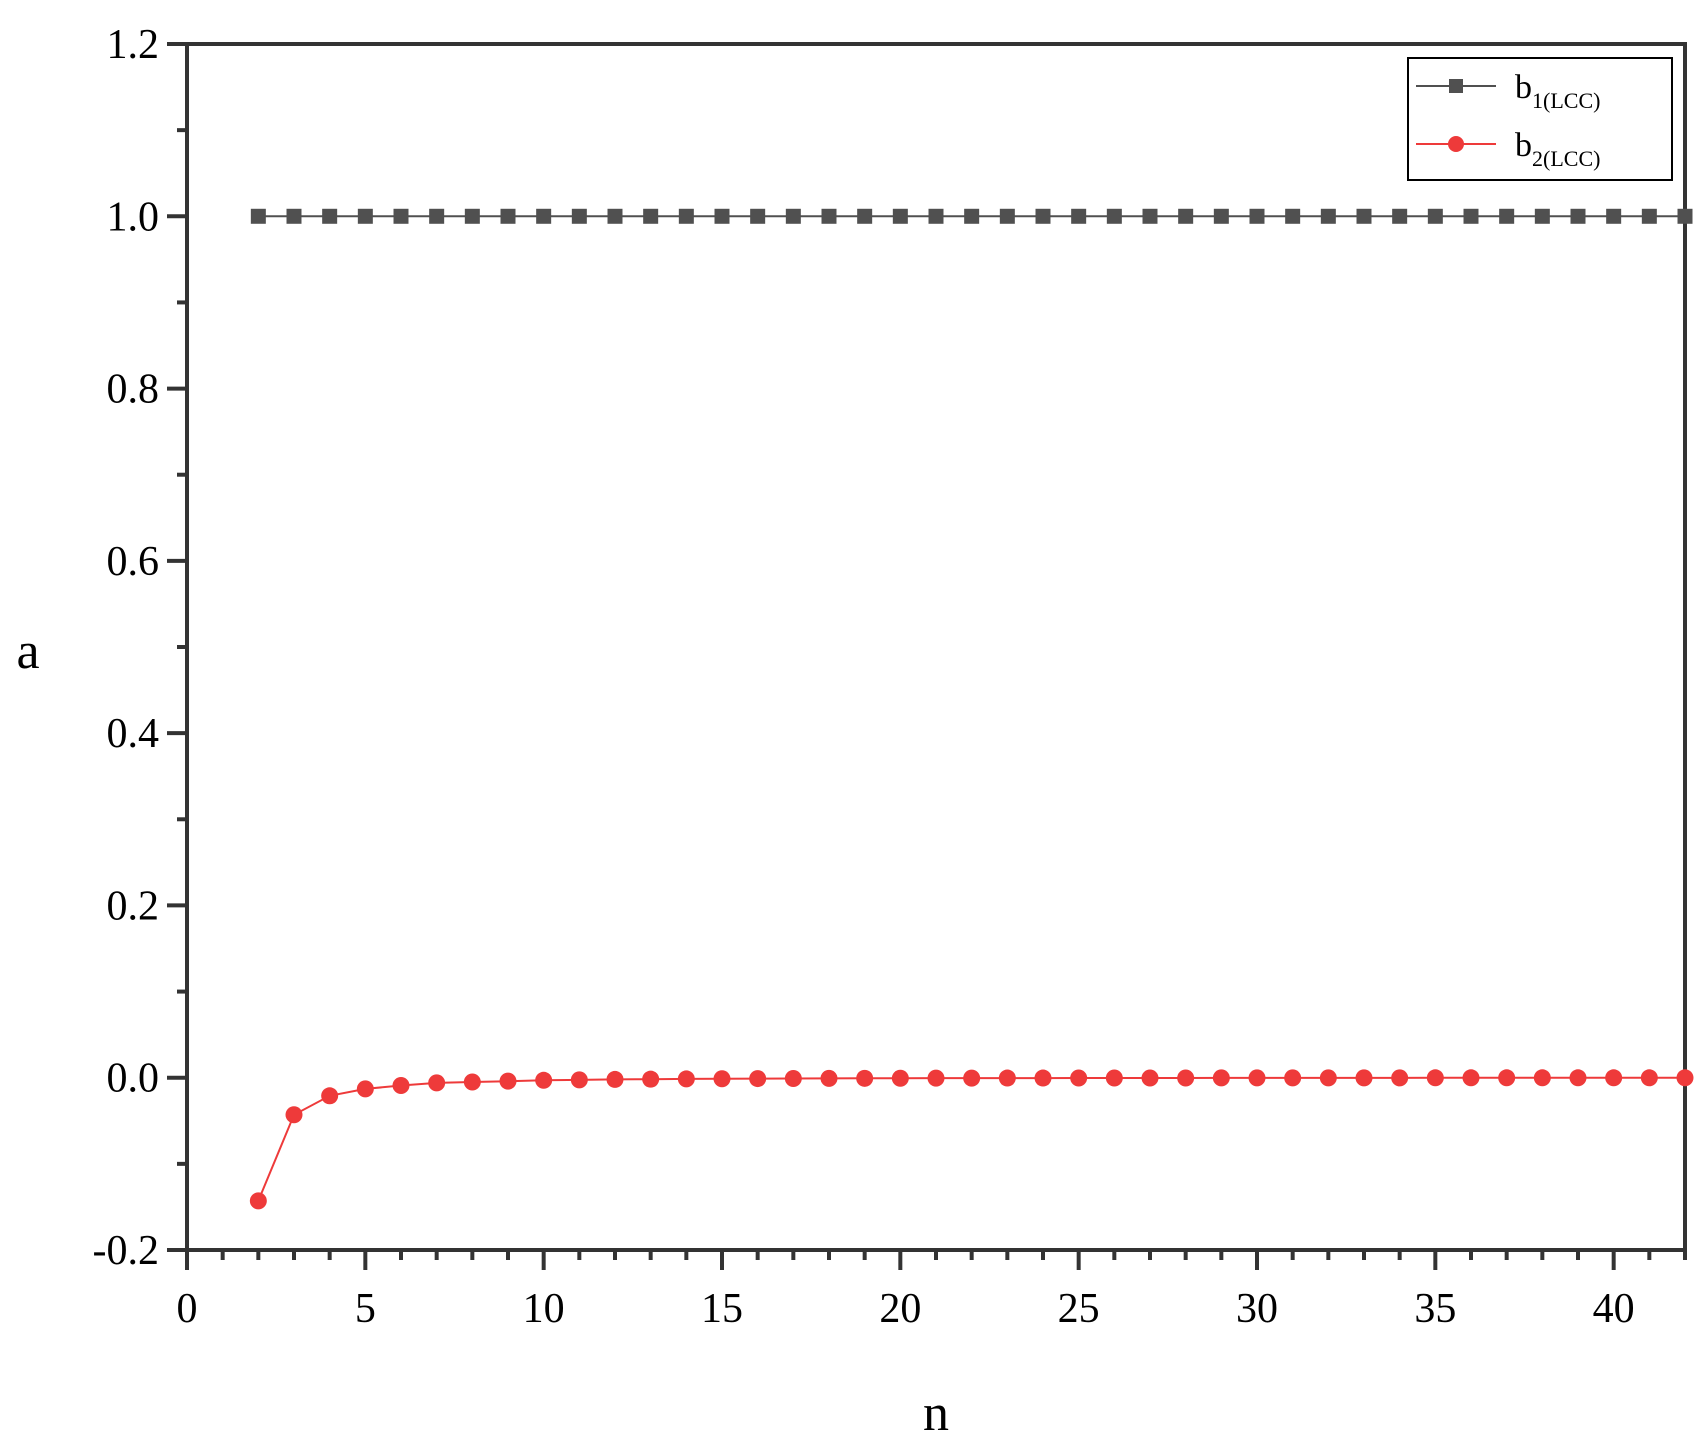  I want to click on x-axis-ticks: 0 5 10 15 20 25 30 35 40, so click(932, 1291).